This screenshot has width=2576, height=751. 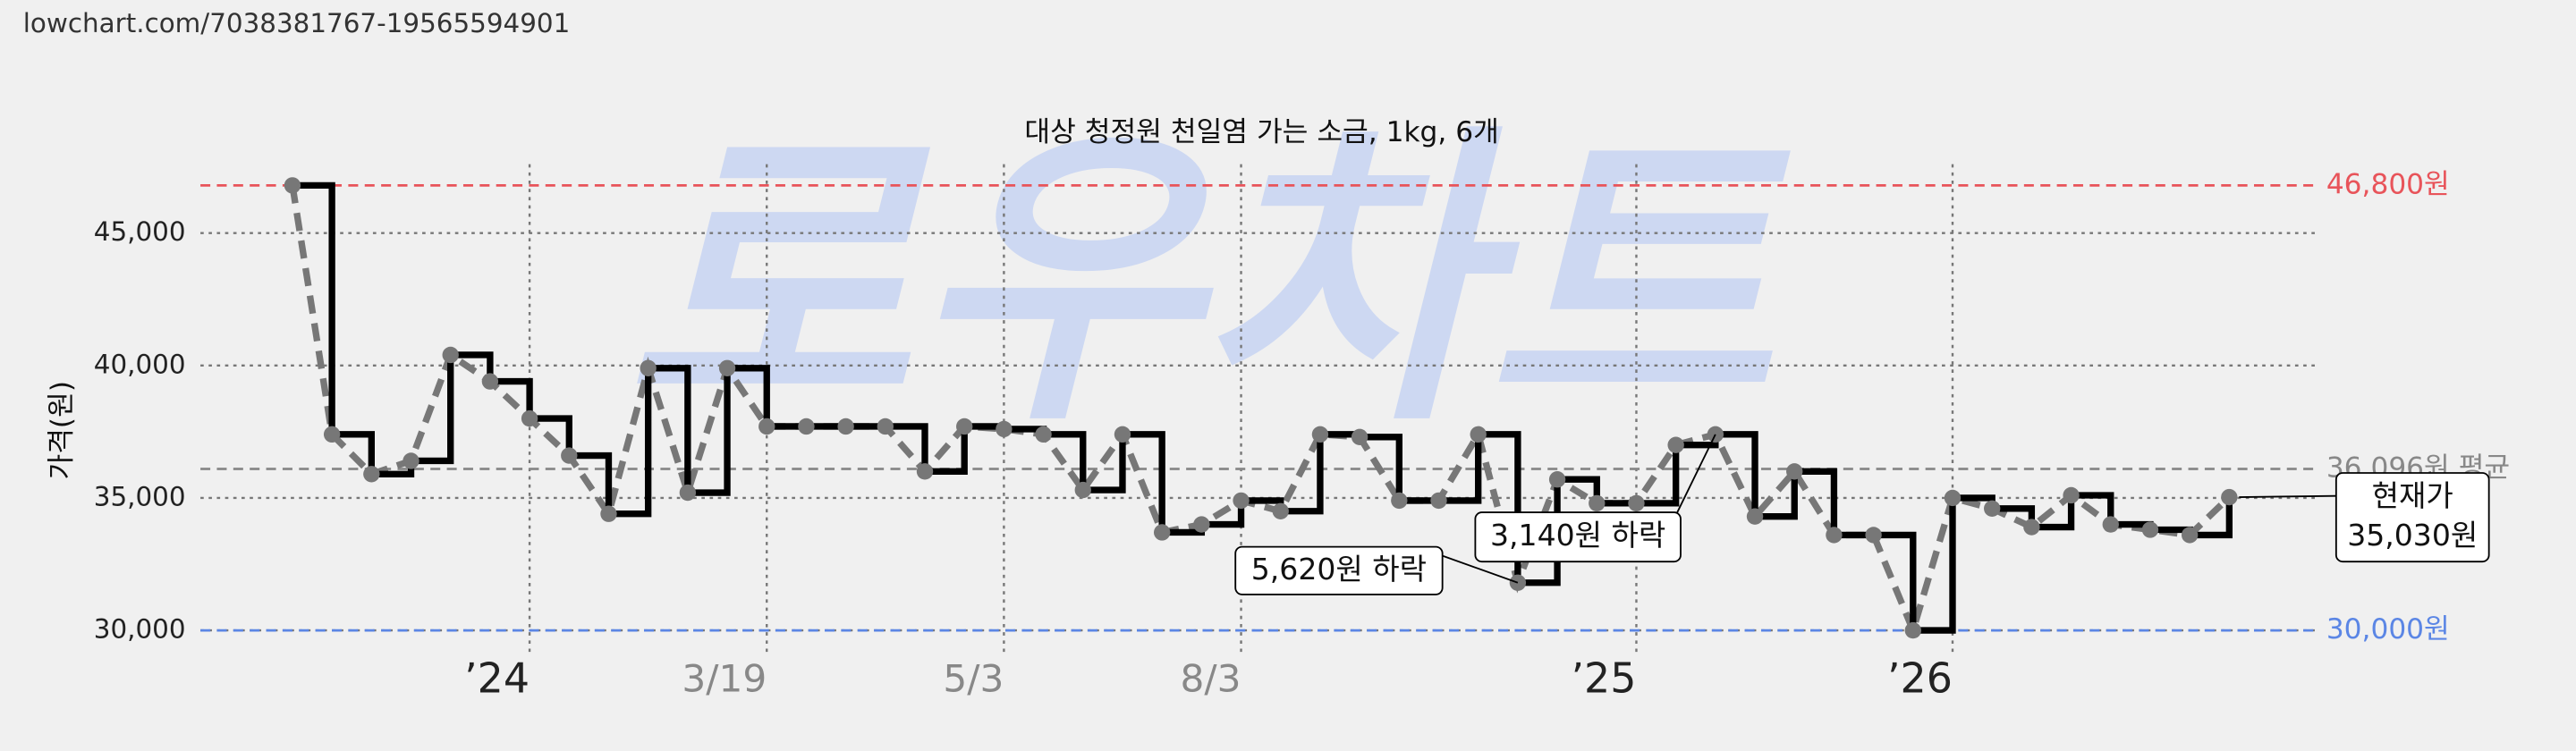 What do you see at coordinates (62, 431) in the screenshot?
I see `y-axis-label: 가격(원)` at bounding box center [62, 431].